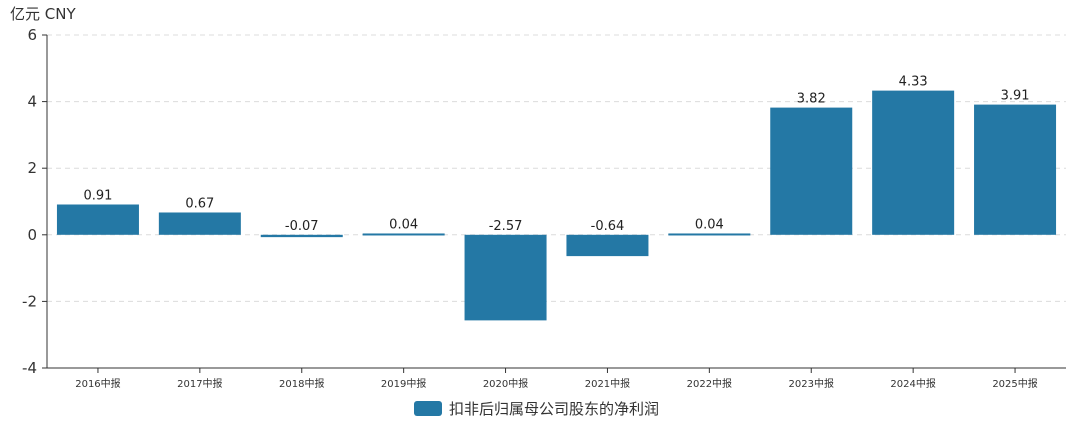 Image resolution: width=1080 pixels, height=421 pixels. What do you see at coordinates (32, 102) in the screenshot?
I see `y-tick-label: 4` at bounding box center [32, 102].